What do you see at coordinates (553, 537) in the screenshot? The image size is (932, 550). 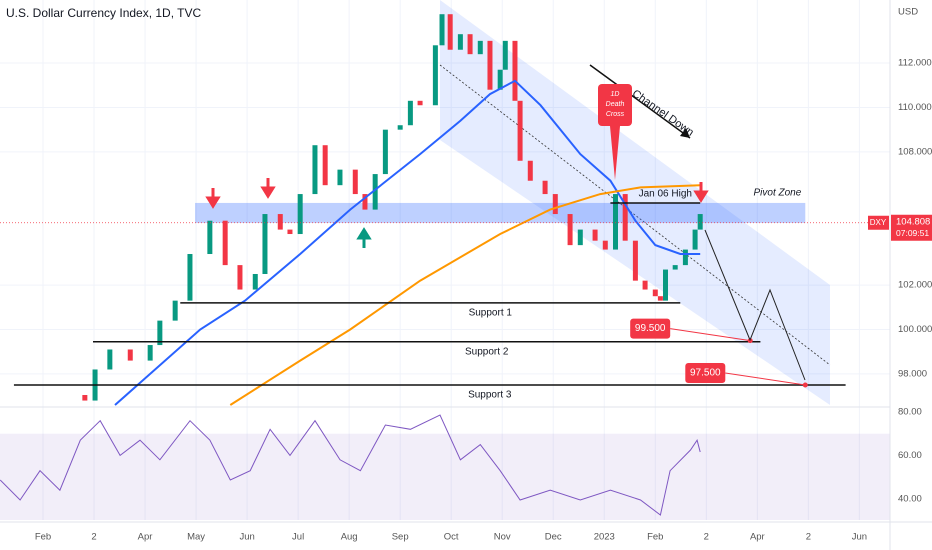 I see `x-tick-label: Dec` at bounding box center [553, 537].